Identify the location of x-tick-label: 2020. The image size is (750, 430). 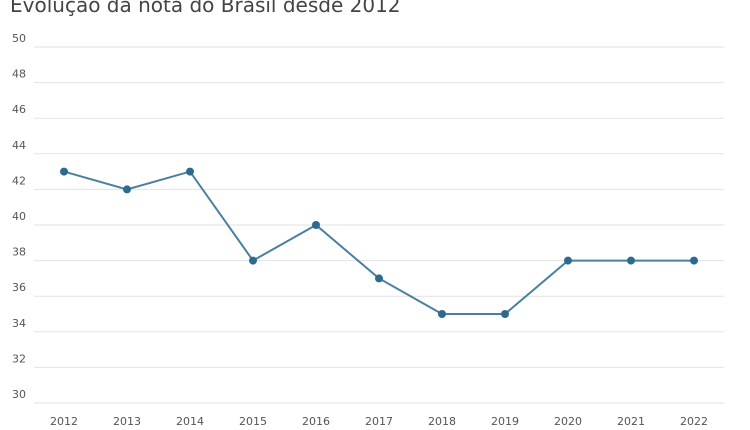
(568, 421).